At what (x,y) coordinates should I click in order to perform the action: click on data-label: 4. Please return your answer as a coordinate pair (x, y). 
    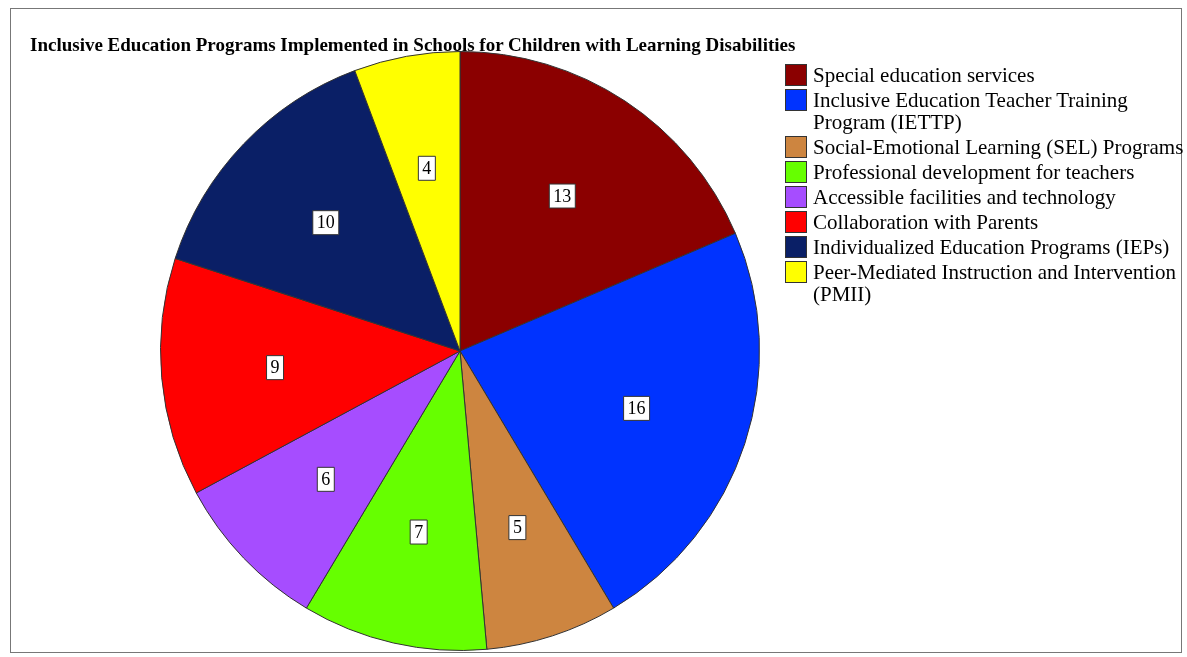
    Looking at the image, I should click on (427, 168).